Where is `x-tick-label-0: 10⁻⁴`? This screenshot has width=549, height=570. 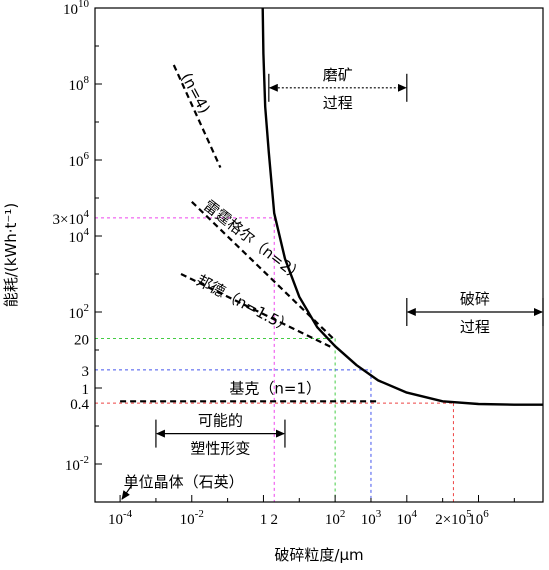 x-tick-label-0: 10⁻⁴ is located at coordinates (120, 518).